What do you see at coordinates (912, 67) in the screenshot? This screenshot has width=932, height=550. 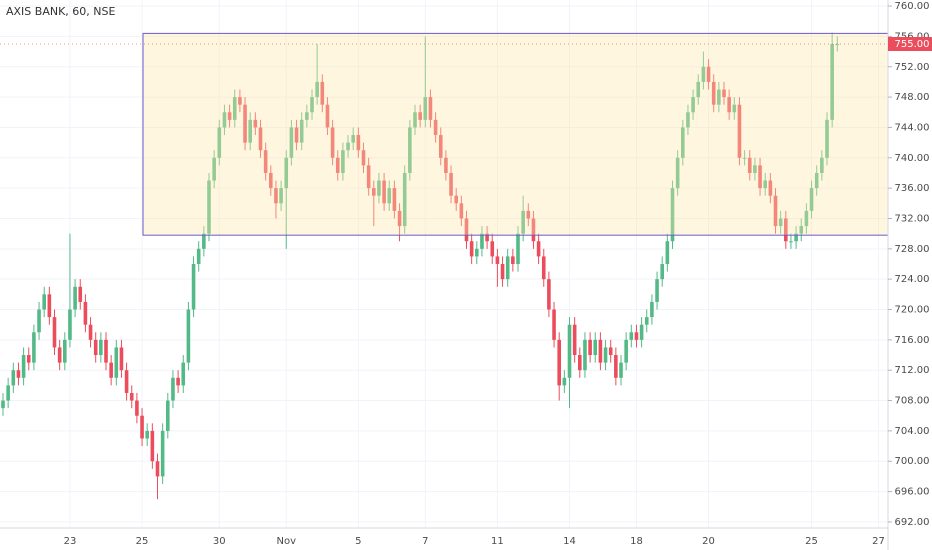 I see `y-tick-label: 752.00` at bounding box center [912, 67].